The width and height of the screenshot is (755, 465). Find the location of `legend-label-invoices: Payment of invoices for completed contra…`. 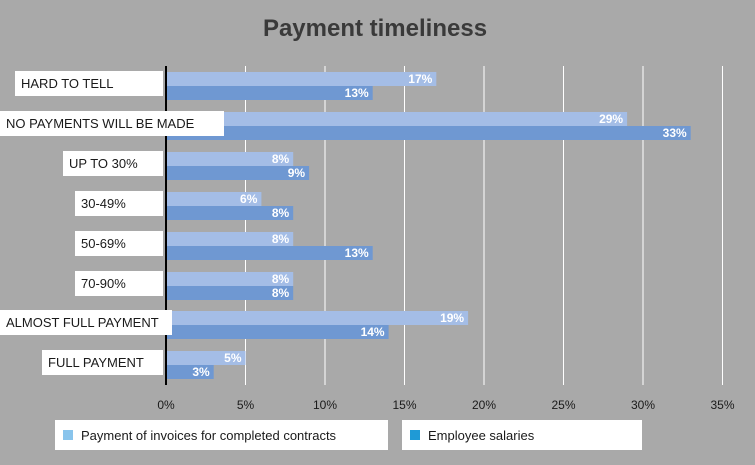

legend-label-invoices: Payment of invoices for completed contra… is located at coordinates (209, 435).